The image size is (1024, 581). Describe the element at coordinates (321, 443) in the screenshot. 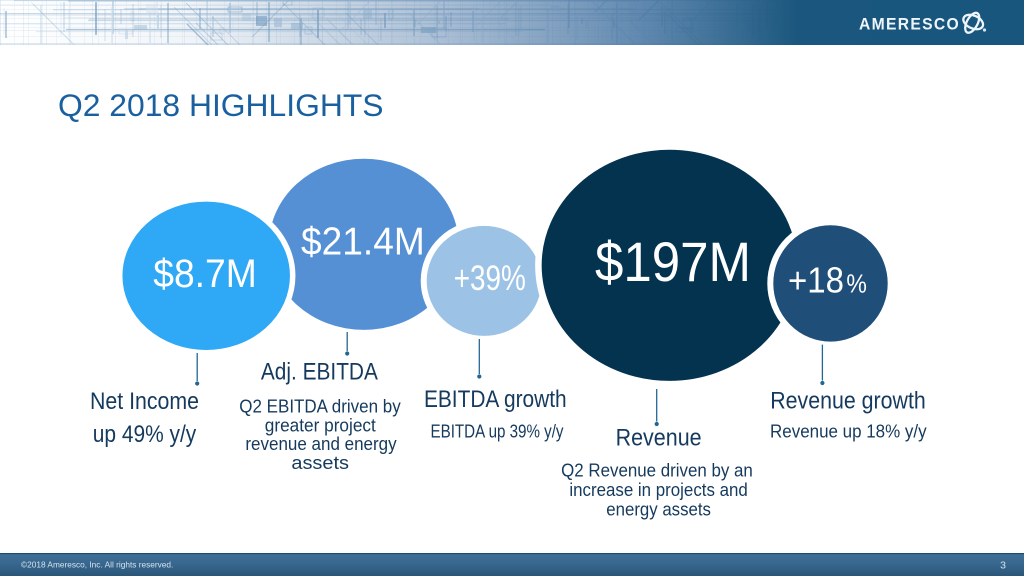

I see `svg-text: revenue and energy` at that location.